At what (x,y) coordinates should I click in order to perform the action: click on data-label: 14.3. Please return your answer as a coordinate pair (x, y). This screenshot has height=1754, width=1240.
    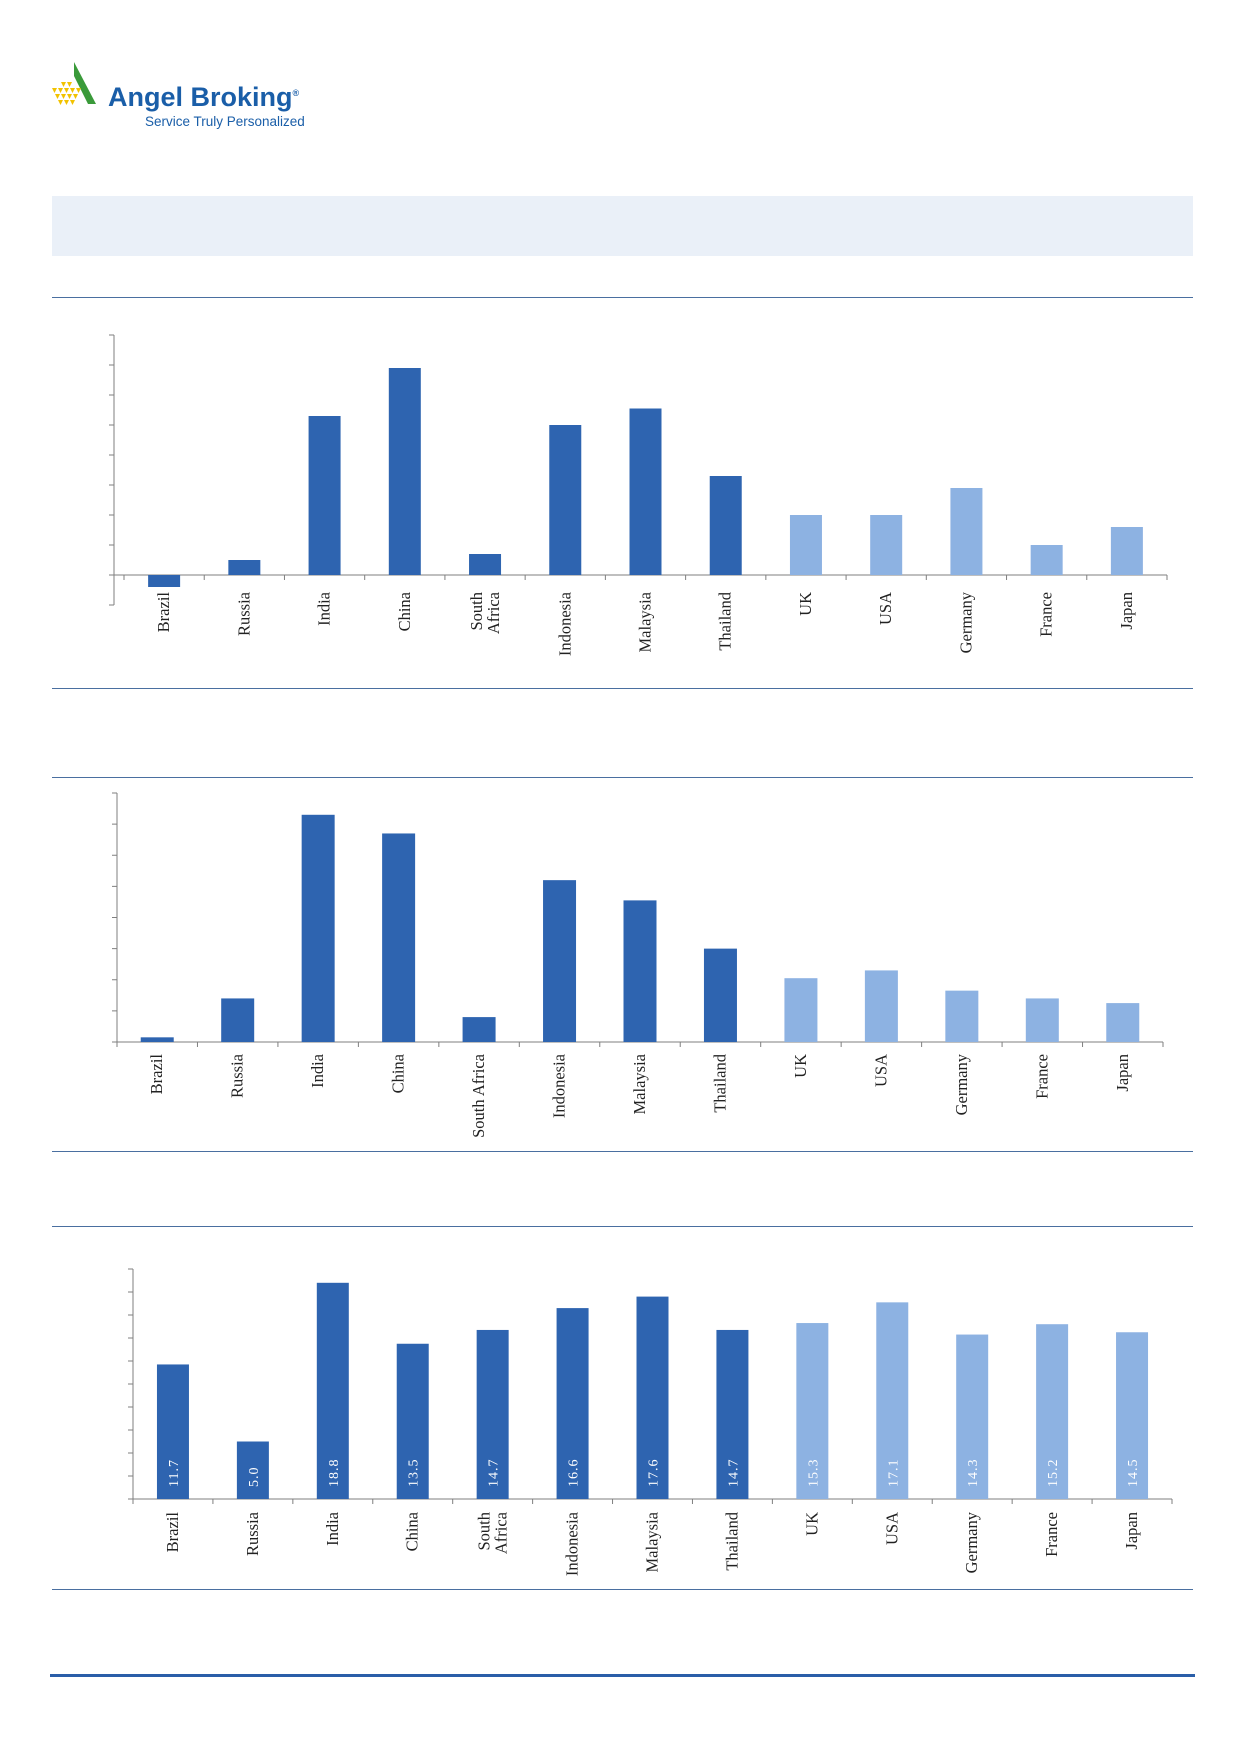
    Looking at the image, I should click on (973, 1473).